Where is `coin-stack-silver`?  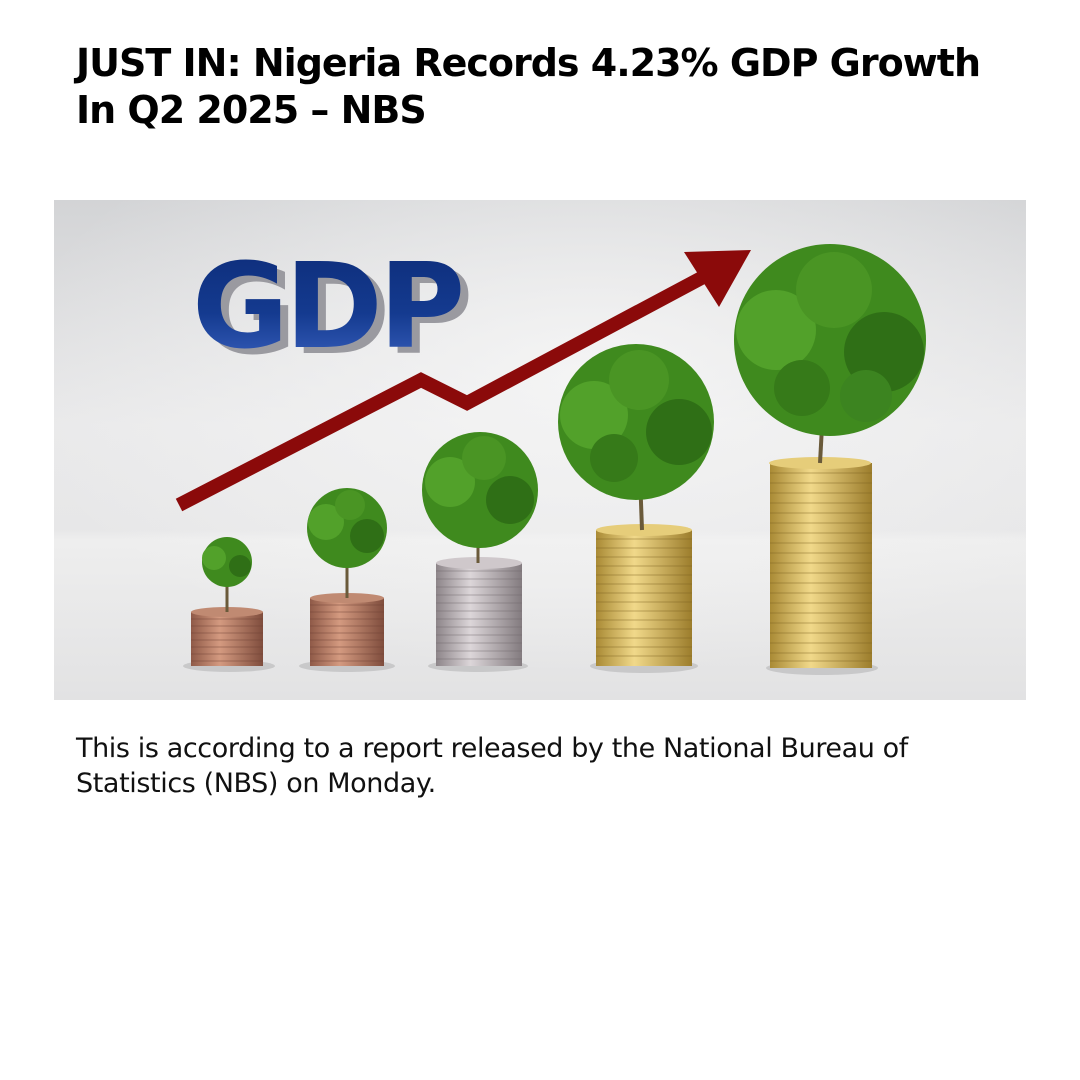
coin-stack-silver is located at coordinates (478, 614).